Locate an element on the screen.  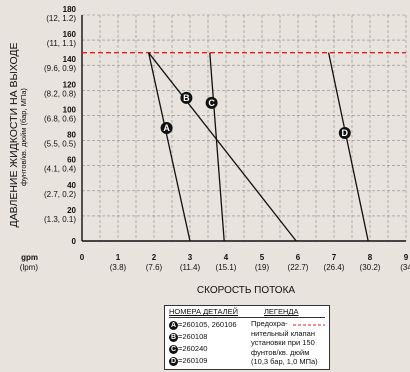
series-c-label: C is located at coordinates (211, 103).